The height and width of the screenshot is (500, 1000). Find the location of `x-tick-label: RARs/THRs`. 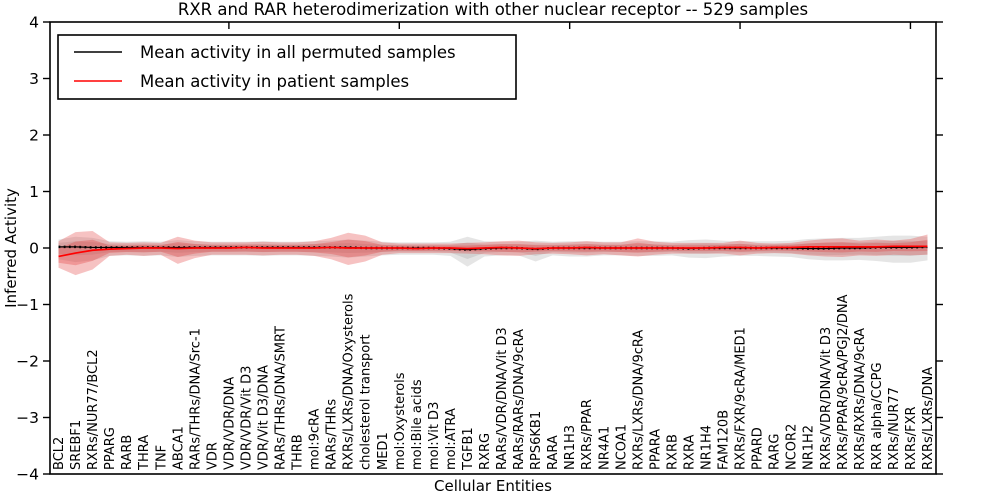

x-tick-label: RARs/THRs is located at coordinates (332, 434).